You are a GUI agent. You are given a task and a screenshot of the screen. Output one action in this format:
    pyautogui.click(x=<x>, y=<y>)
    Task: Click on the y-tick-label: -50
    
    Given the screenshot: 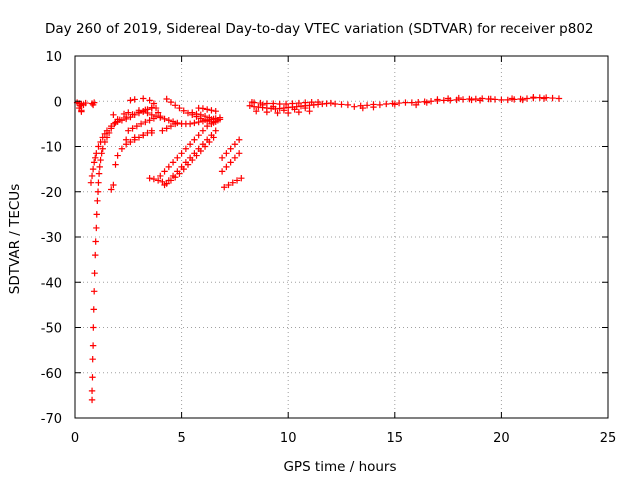 What is the action you would take?
    pyautogui.click(x=51, y=329)
    